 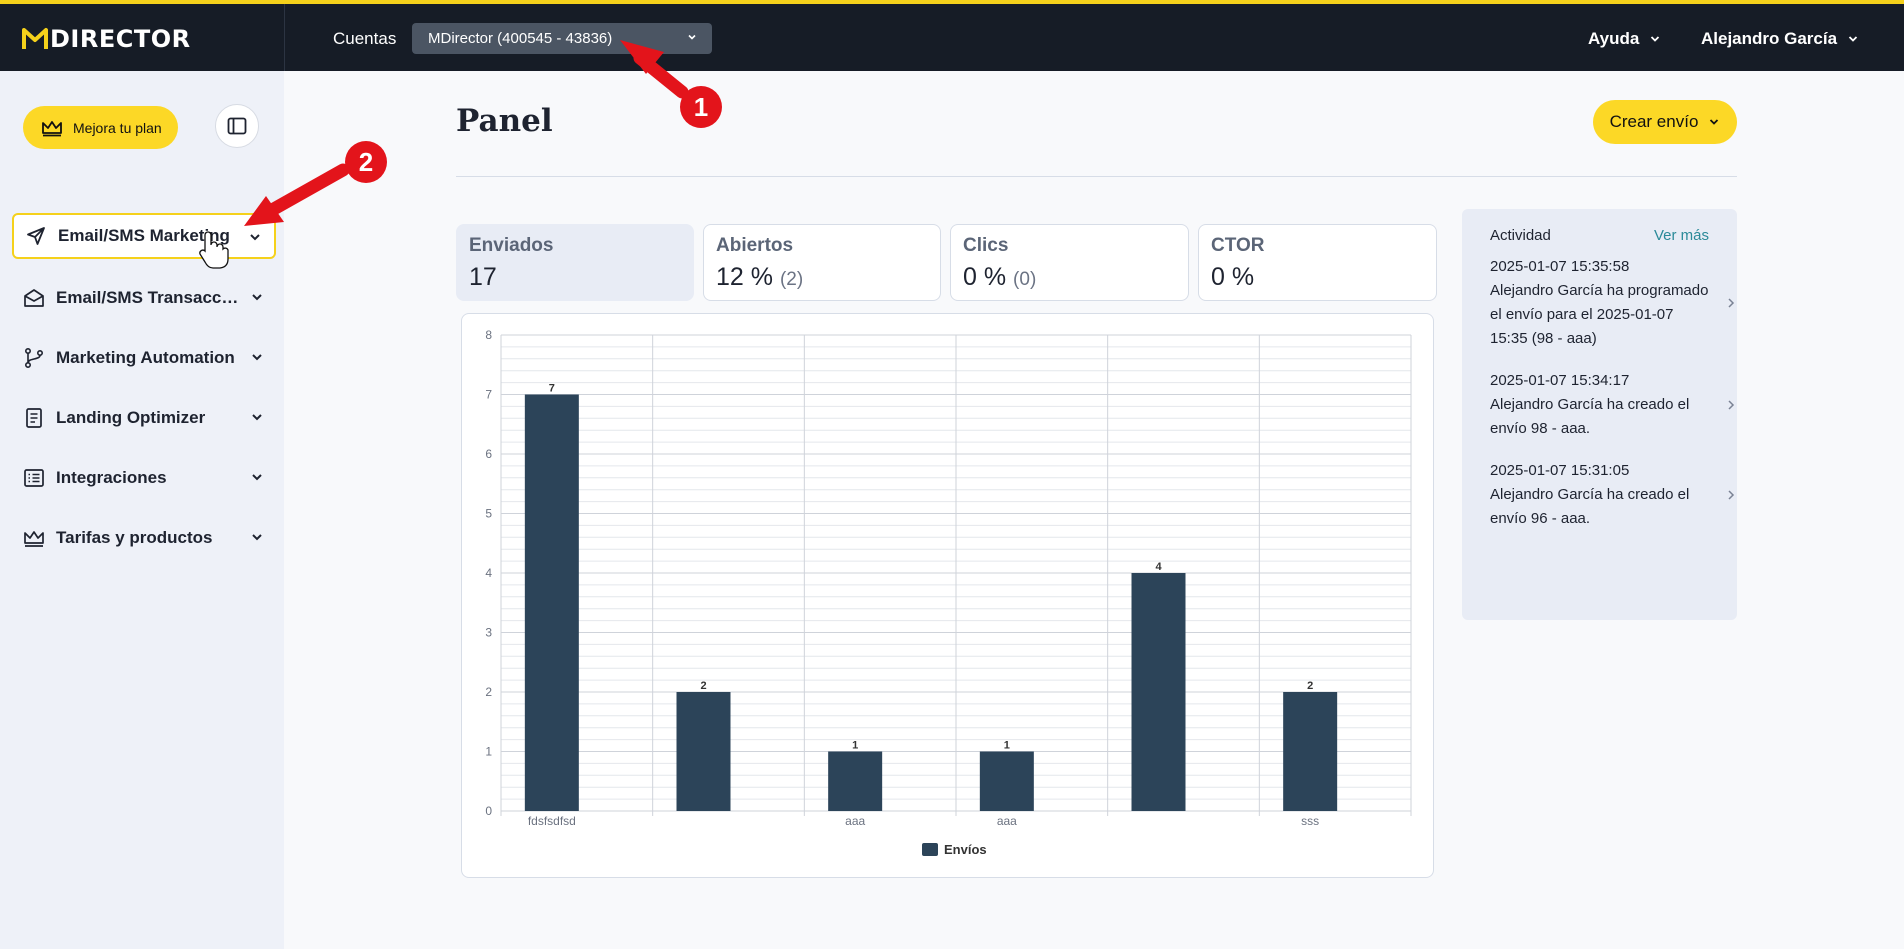 What do you see at coordinates (755, 245) in the screenshot?
I see `kpi-label: Abiertos` at bounding box center [755, 245].